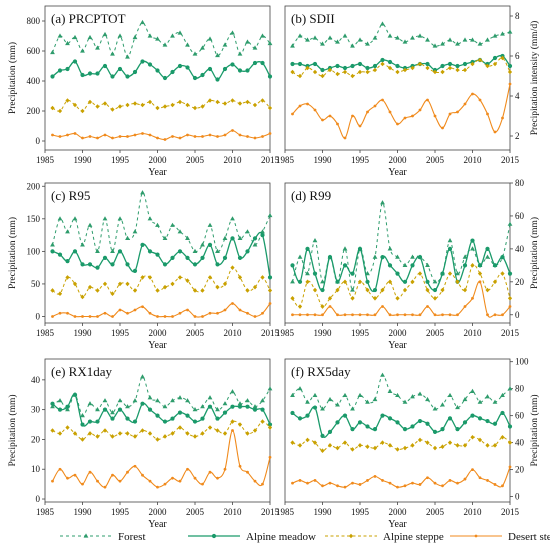 The width and height of the screenshot is (550, 548). Describe the element at coordinates (161, 282) in the screenshot. I see `series-alpine-steppe` at that location.